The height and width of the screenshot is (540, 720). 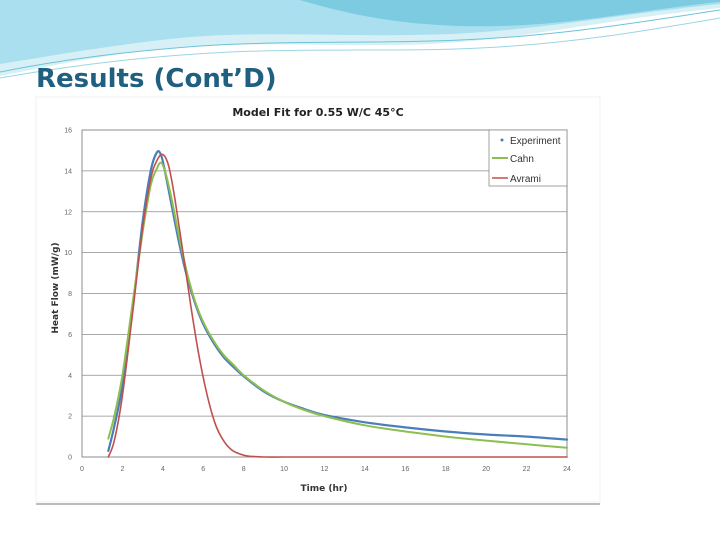 I want to click on y-tick-label-7: 14, so click(x=68, y=171).